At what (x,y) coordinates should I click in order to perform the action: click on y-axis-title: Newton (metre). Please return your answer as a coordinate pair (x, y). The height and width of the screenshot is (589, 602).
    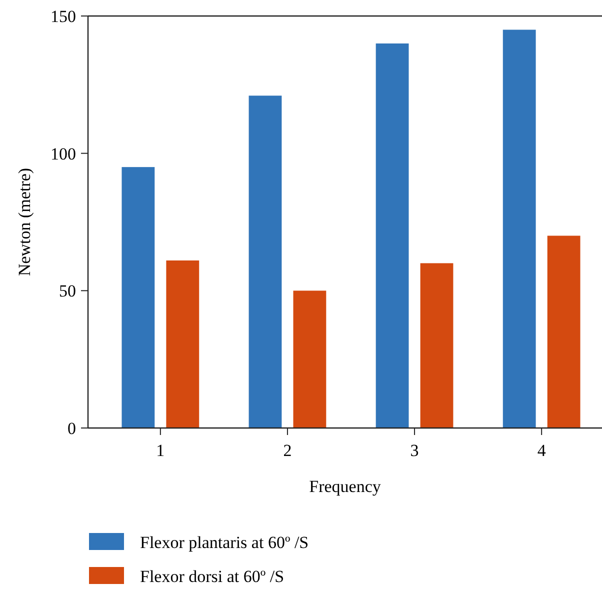
    Looking at the image, I should click on (24, 222).